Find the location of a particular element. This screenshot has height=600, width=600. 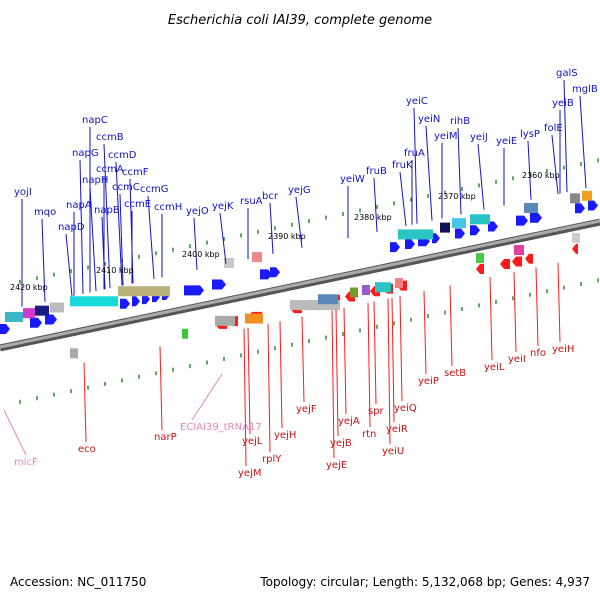

map-title: Escherichia coli IAI39, complete genome is located at coordinates (300, 20).